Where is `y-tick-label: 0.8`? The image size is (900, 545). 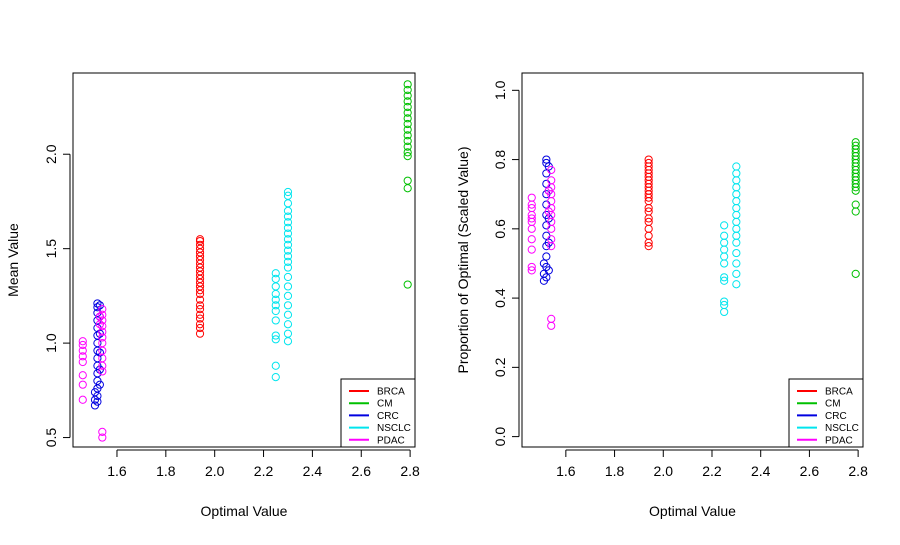 y-tick-label: 0.8 is located at coordinates (500, 160).